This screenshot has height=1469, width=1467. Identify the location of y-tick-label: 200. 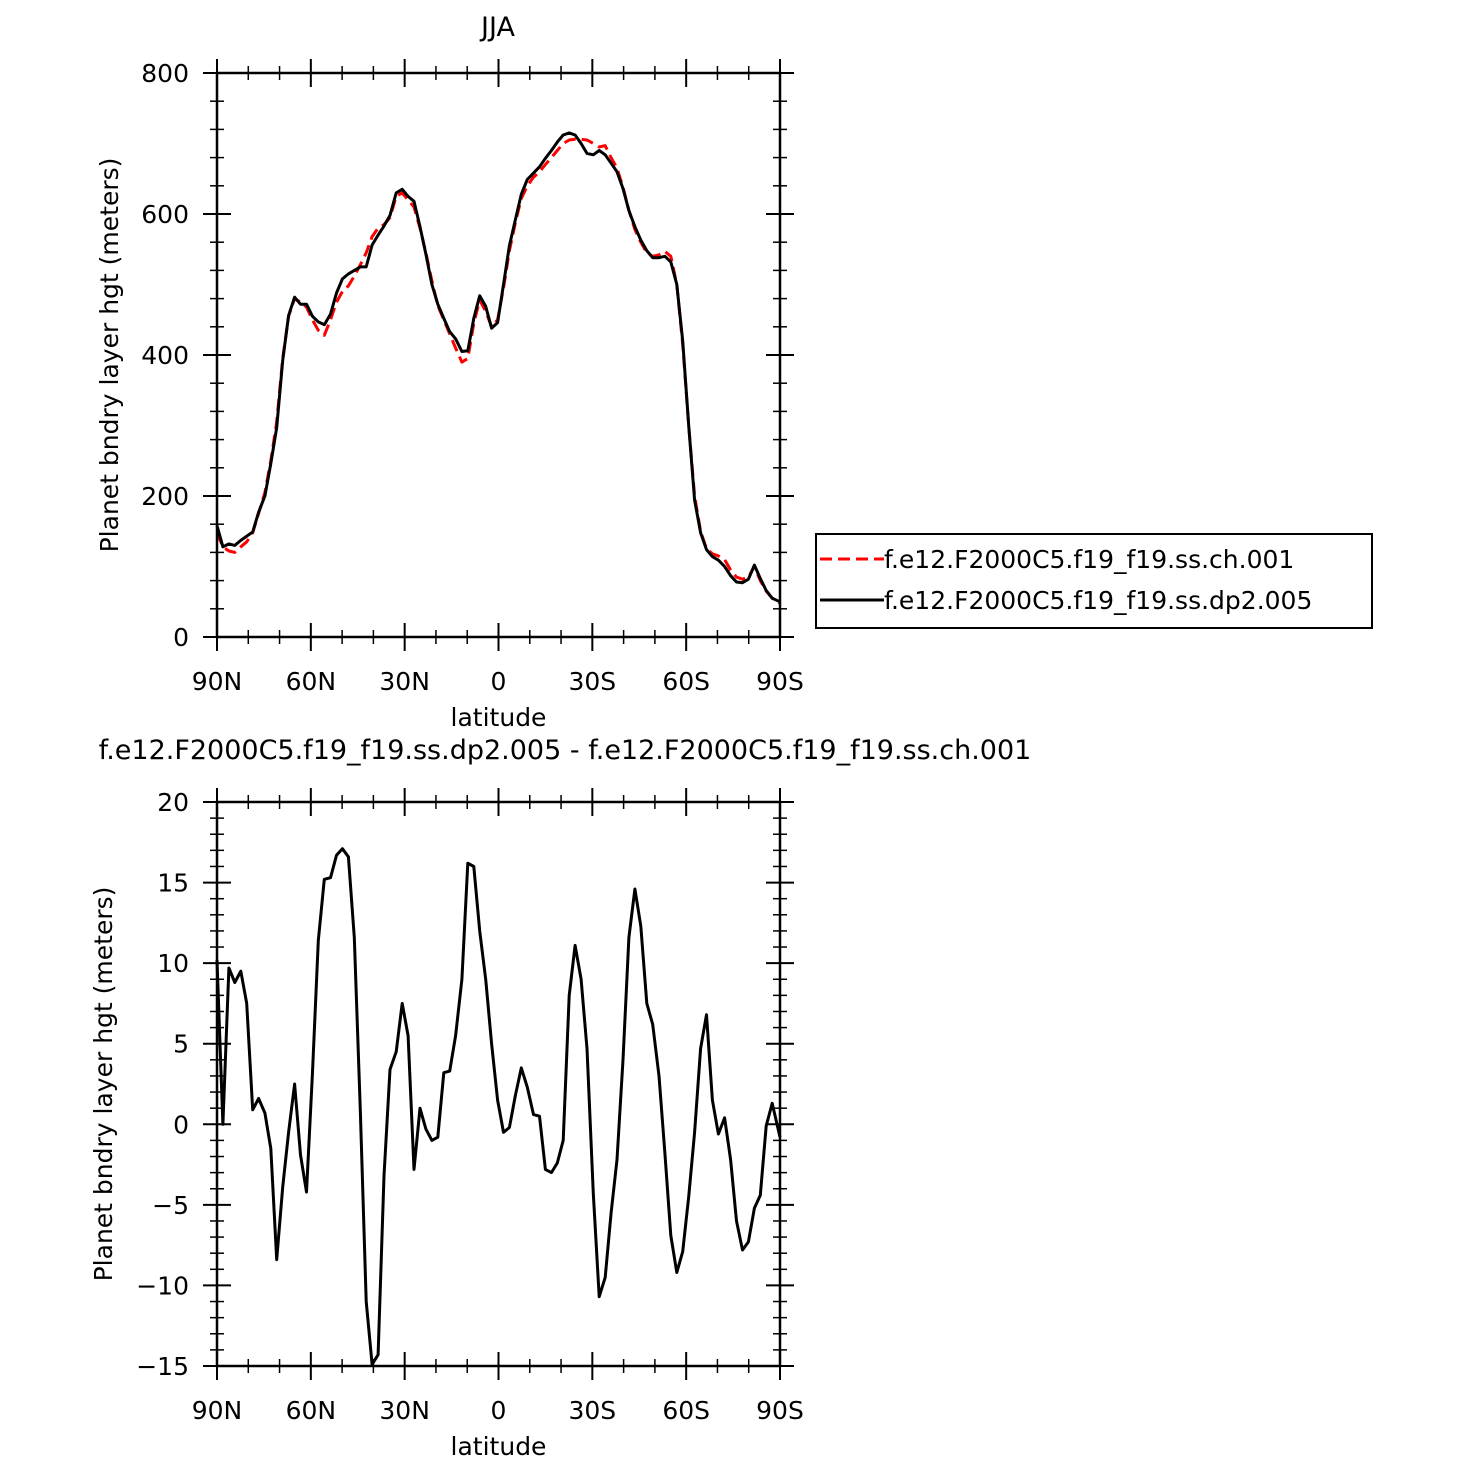
(165, 496).